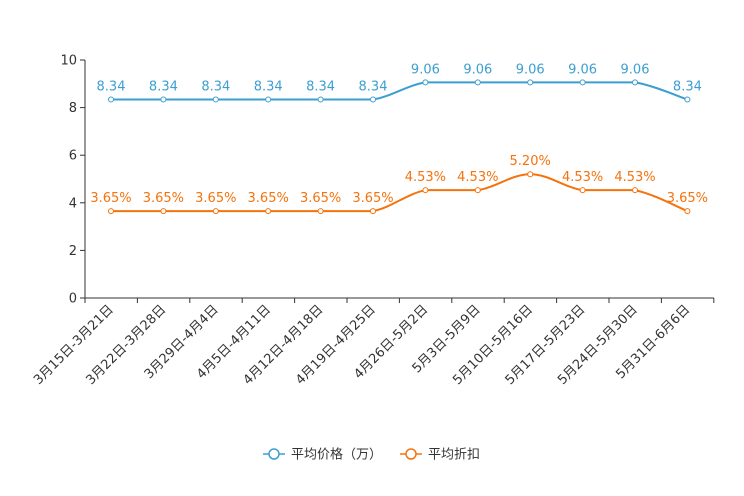 The height and width of the screenshot is (496, 744). Describe the element at coordinates (73, 251) in the screenshot. I see `y-tick-label: 2` at that location.